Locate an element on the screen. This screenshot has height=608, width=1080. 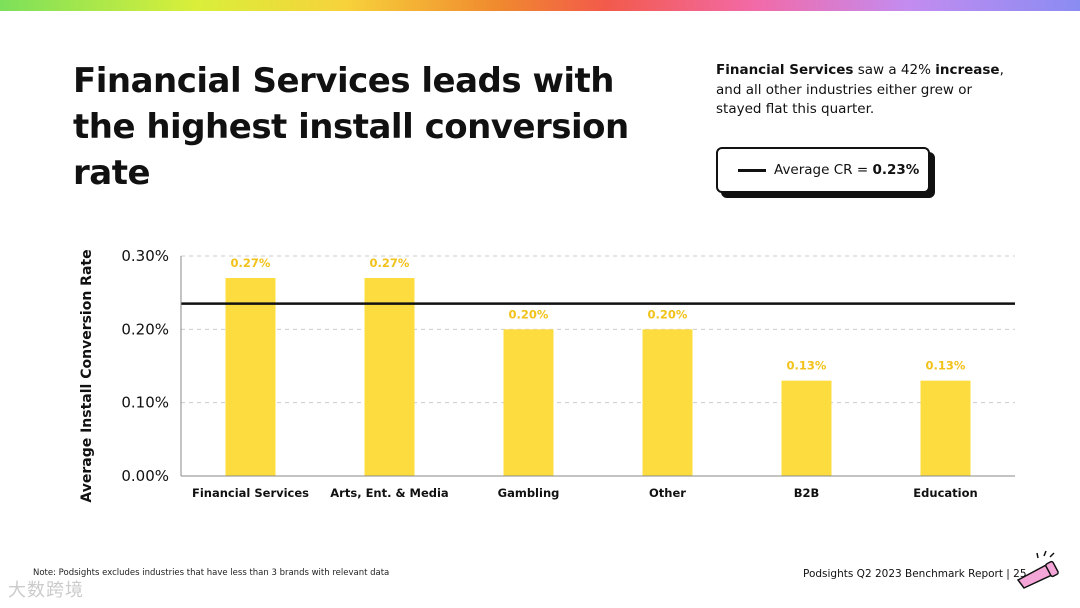
legend-text: Average CR = 0.23% is located at coordinates (846, 170).